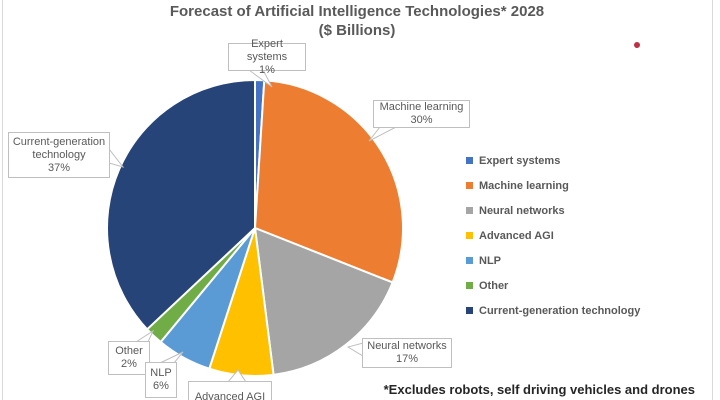 This screenshot has width=720, height=400. What do you see at coordinates (324, 301) in the screenshot?
I see `pie-slice-neural-networks` at bounding box center [324, 301].